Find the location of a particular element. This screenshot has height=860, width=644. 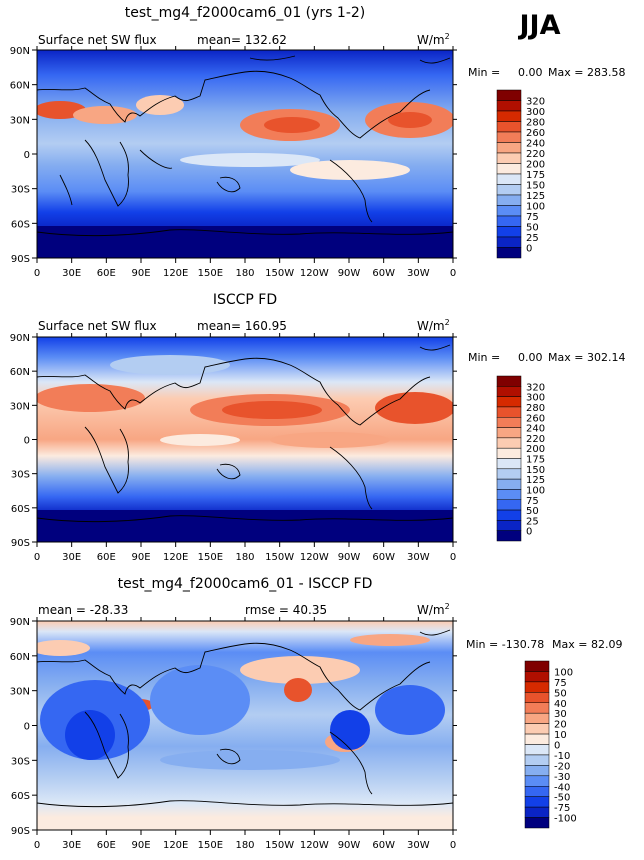

y-tick-label: 30S is located at coordinates (20, 475).